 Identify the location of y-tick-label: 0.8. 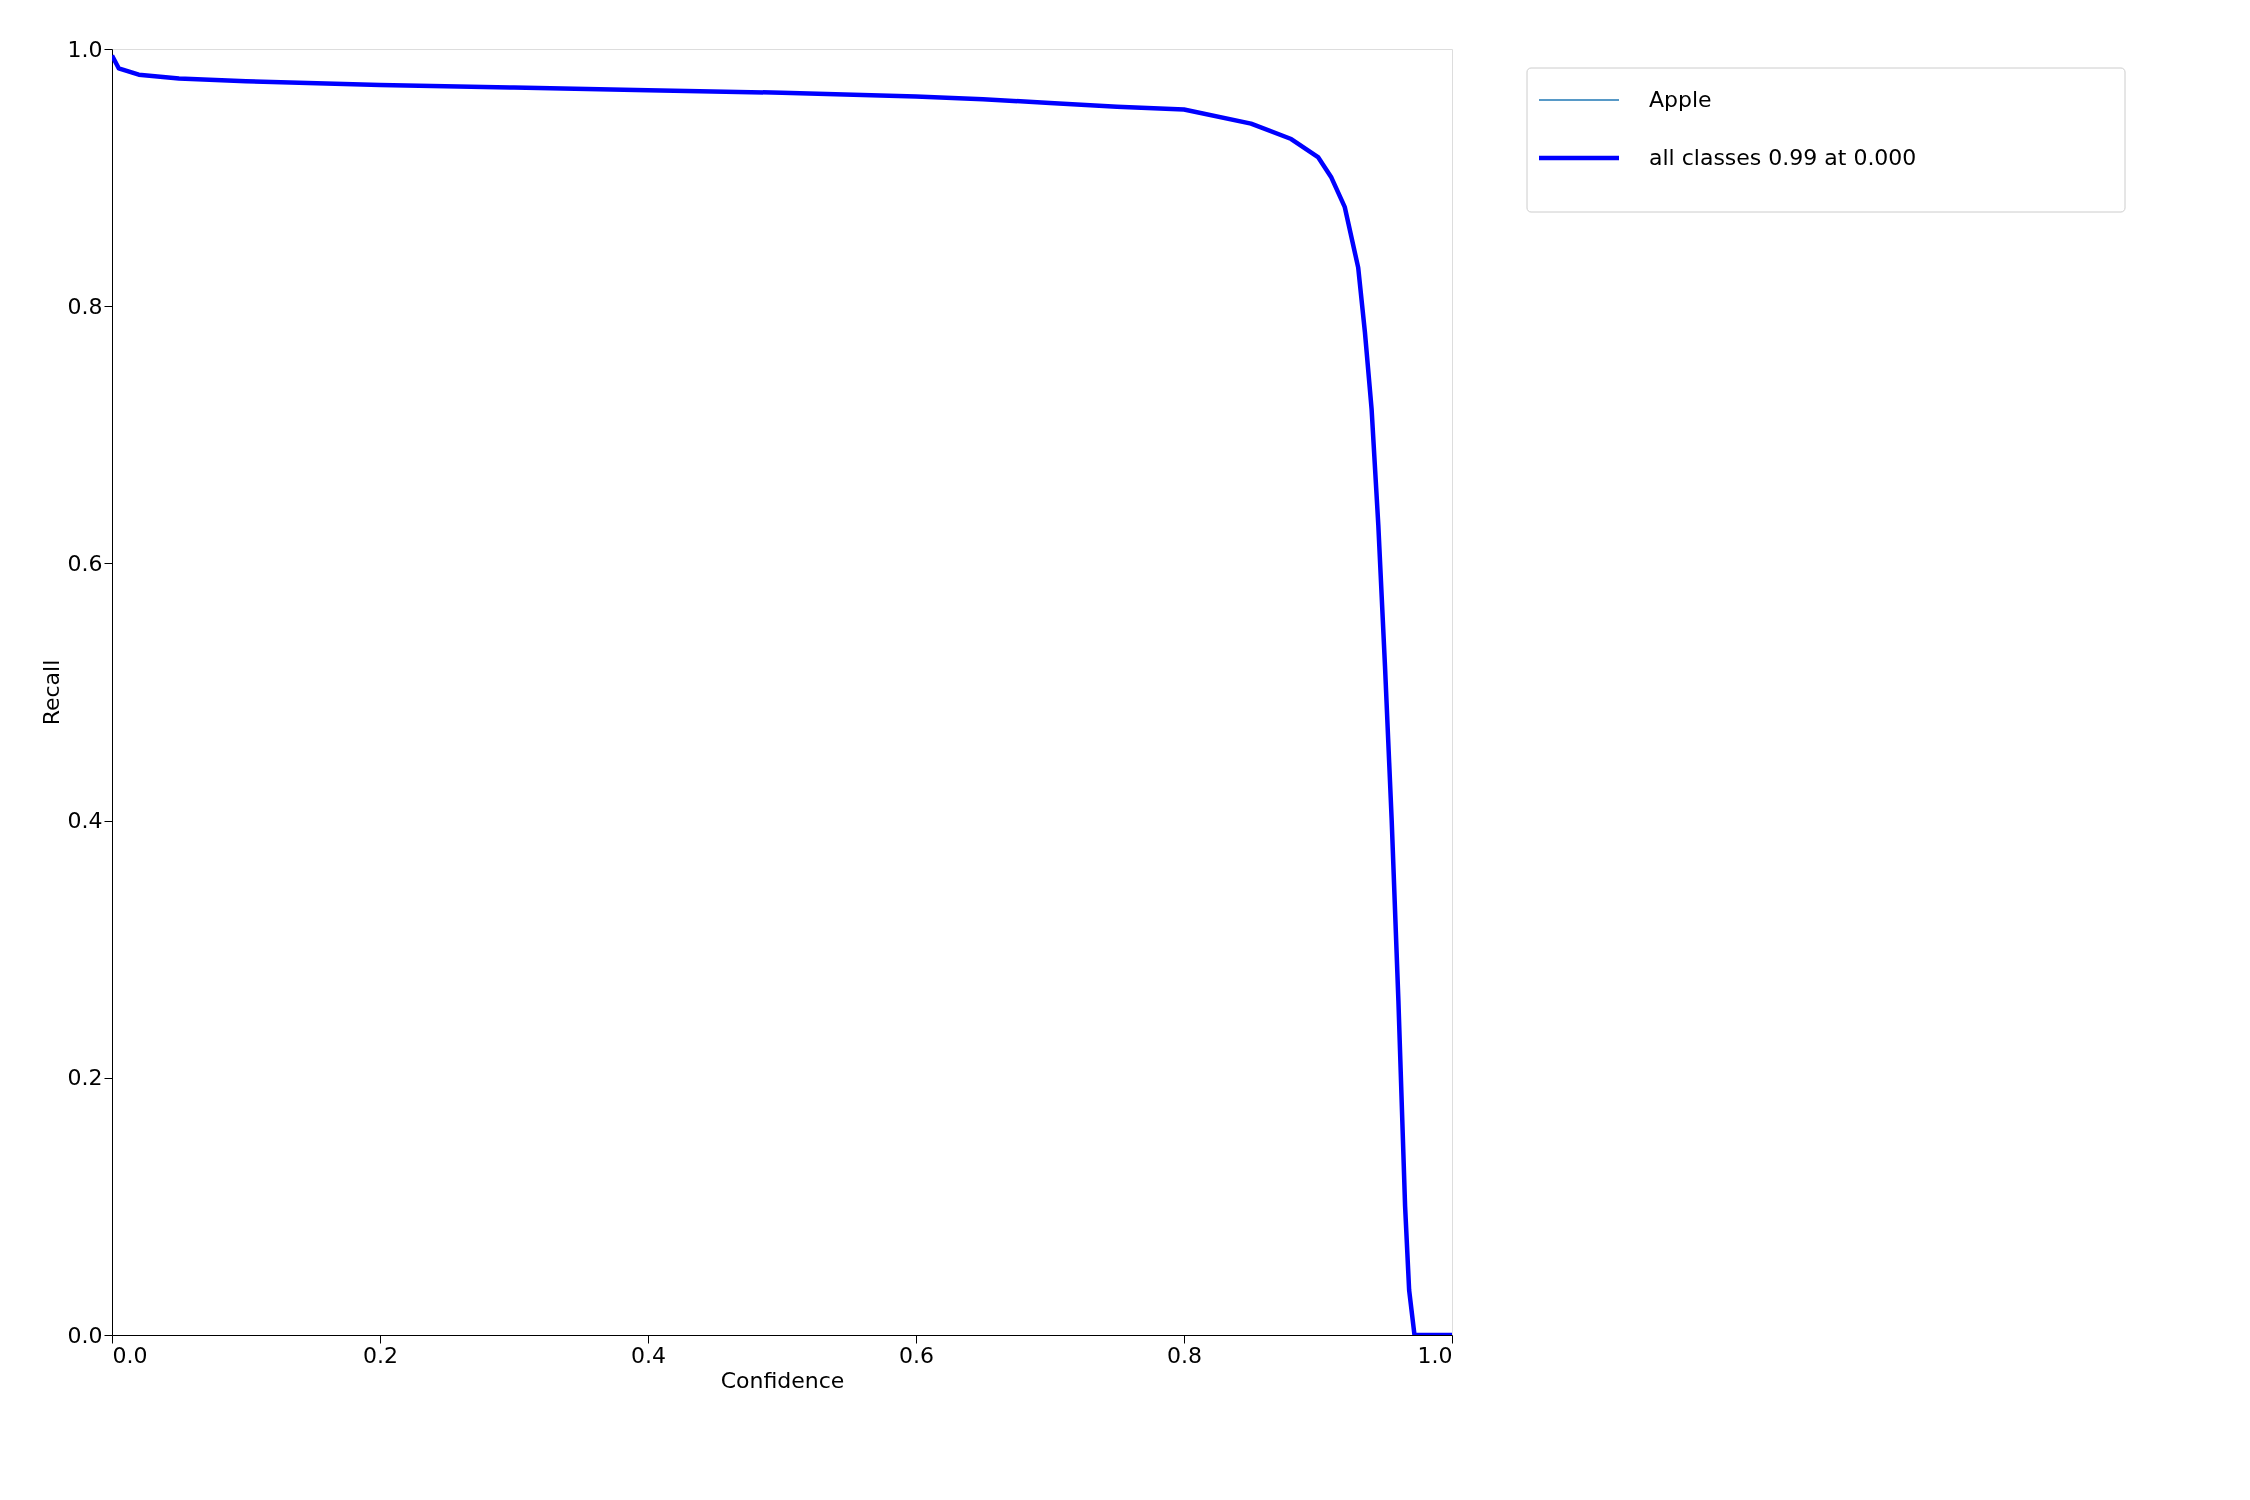
(85, 306).